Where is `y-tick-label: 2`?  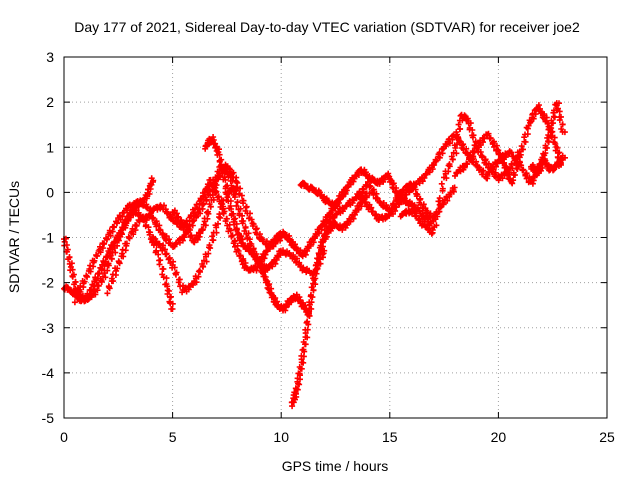
y-tick-label: 2 is located at coordinates (50, 102).